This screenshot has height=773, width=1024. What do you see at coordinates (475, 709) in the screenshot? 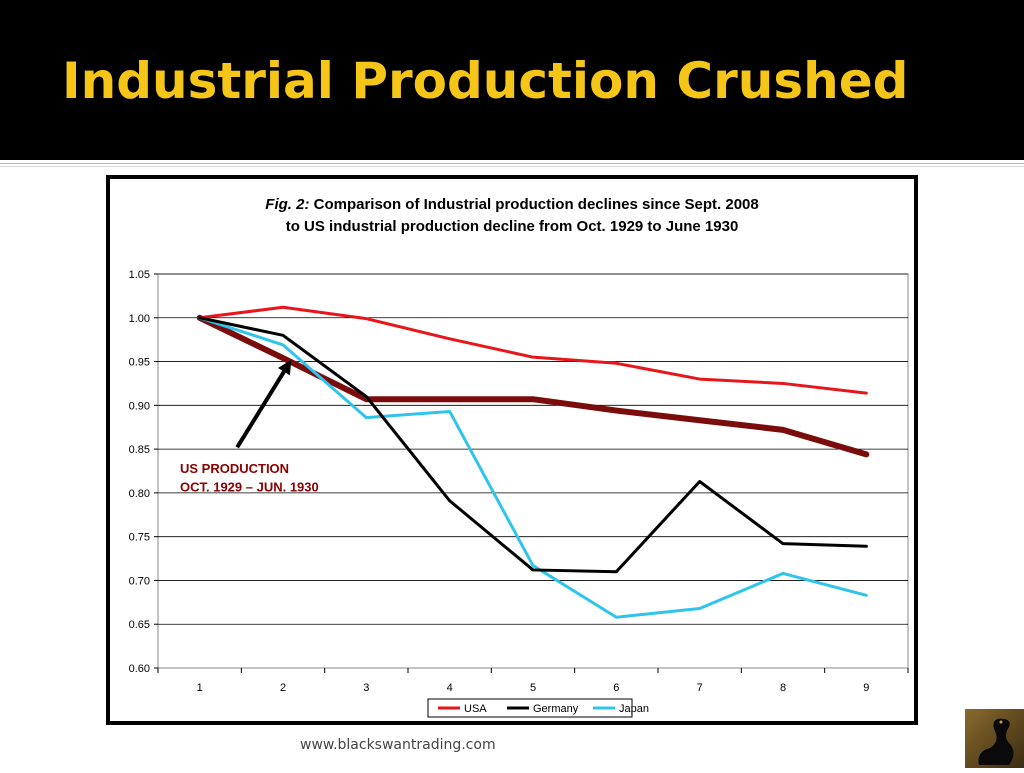
I see `legend-label-usa: USA` at bounding box center [475, 709].